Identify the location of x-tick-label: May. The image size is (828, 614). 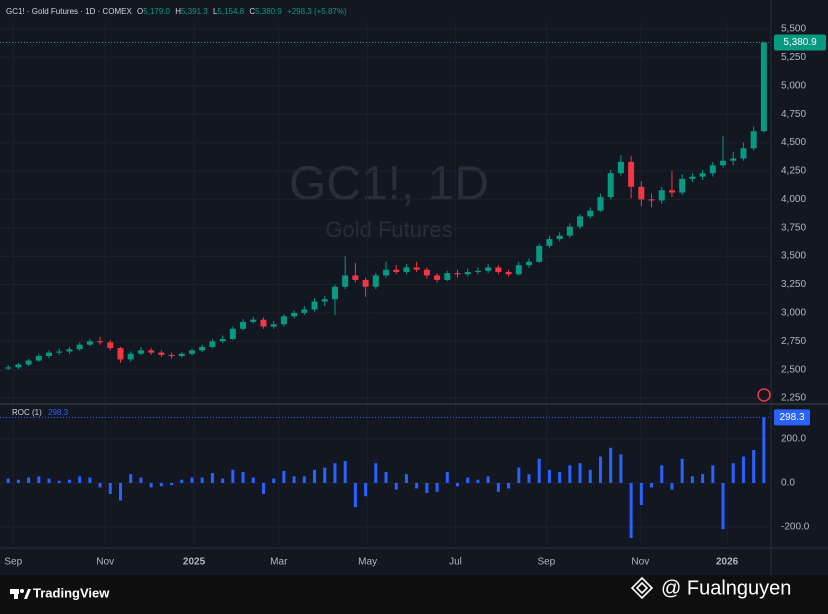
(367, 562).